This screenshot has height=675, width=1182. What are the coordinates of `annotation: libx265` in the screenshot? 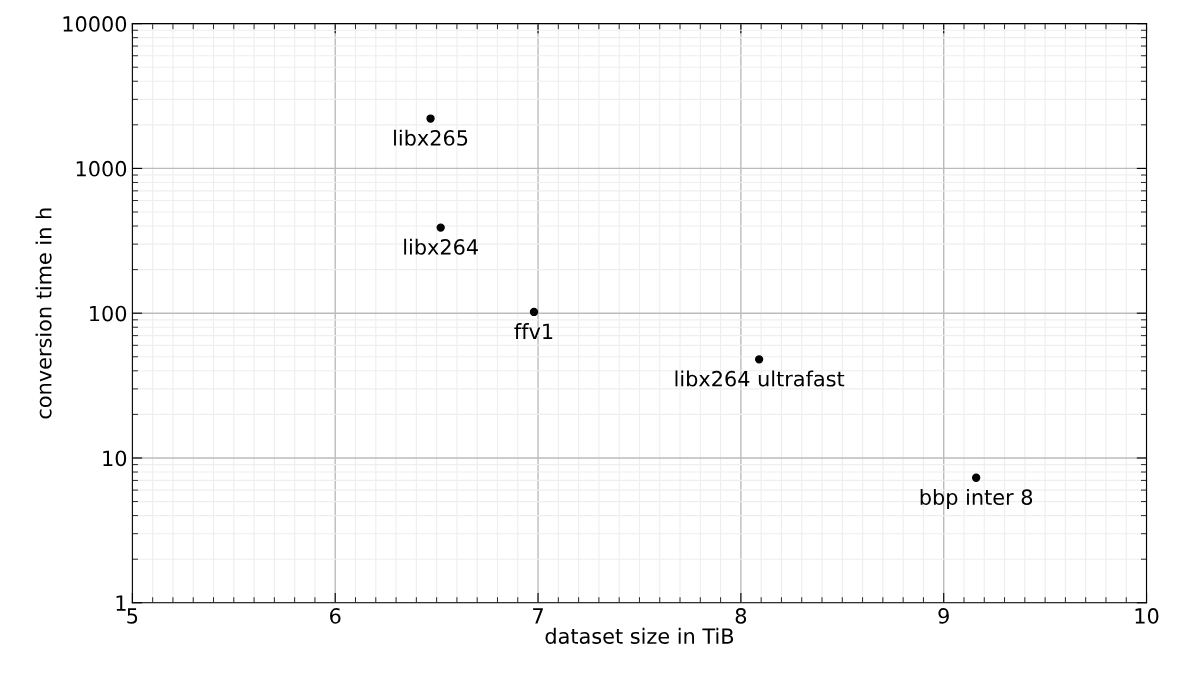 It's located at (431, 137).